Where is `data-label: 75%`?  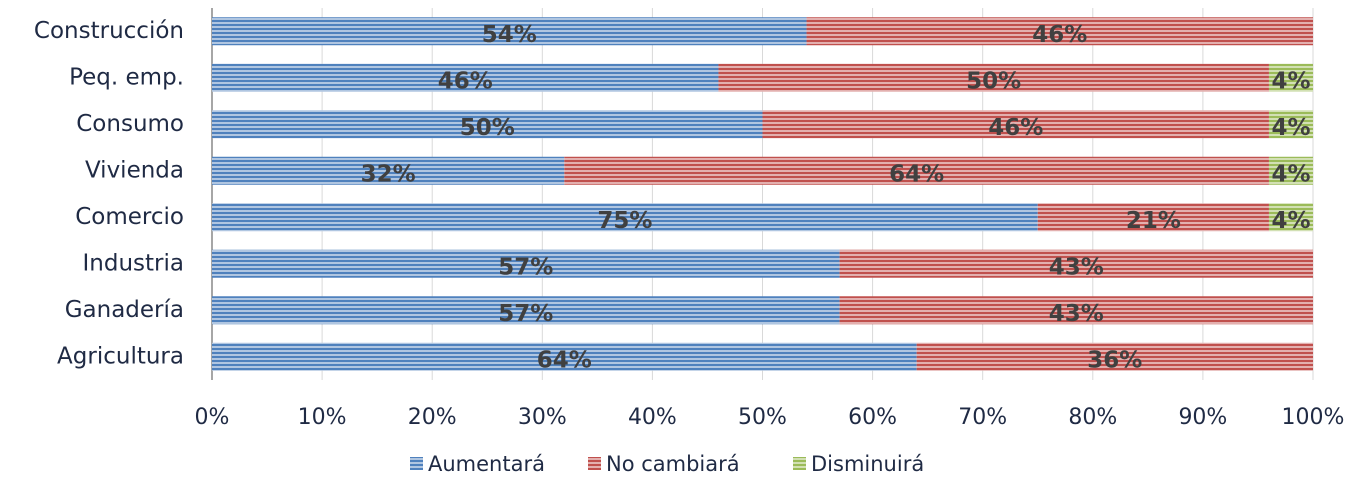 data-label: 75% is located at coordinates (624, 221).